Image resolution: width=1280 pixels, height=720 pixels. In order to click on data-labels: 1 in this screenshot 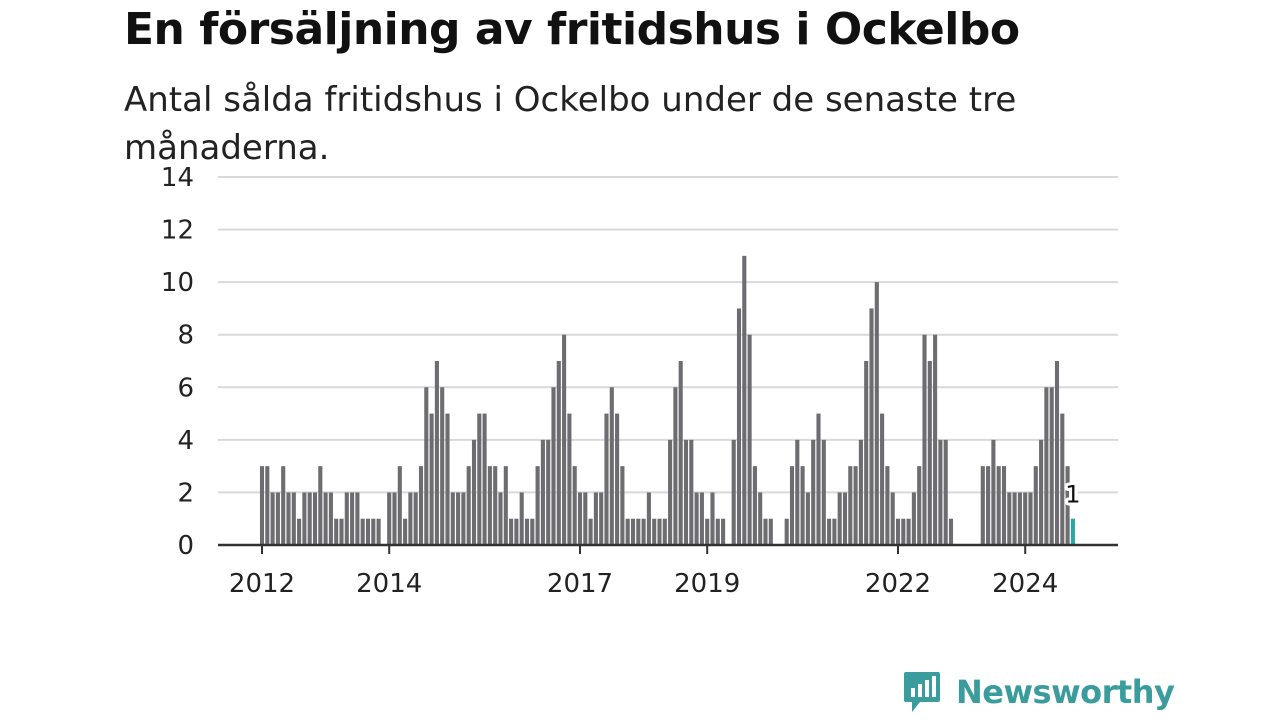, I will do `click(1072, 495)`.